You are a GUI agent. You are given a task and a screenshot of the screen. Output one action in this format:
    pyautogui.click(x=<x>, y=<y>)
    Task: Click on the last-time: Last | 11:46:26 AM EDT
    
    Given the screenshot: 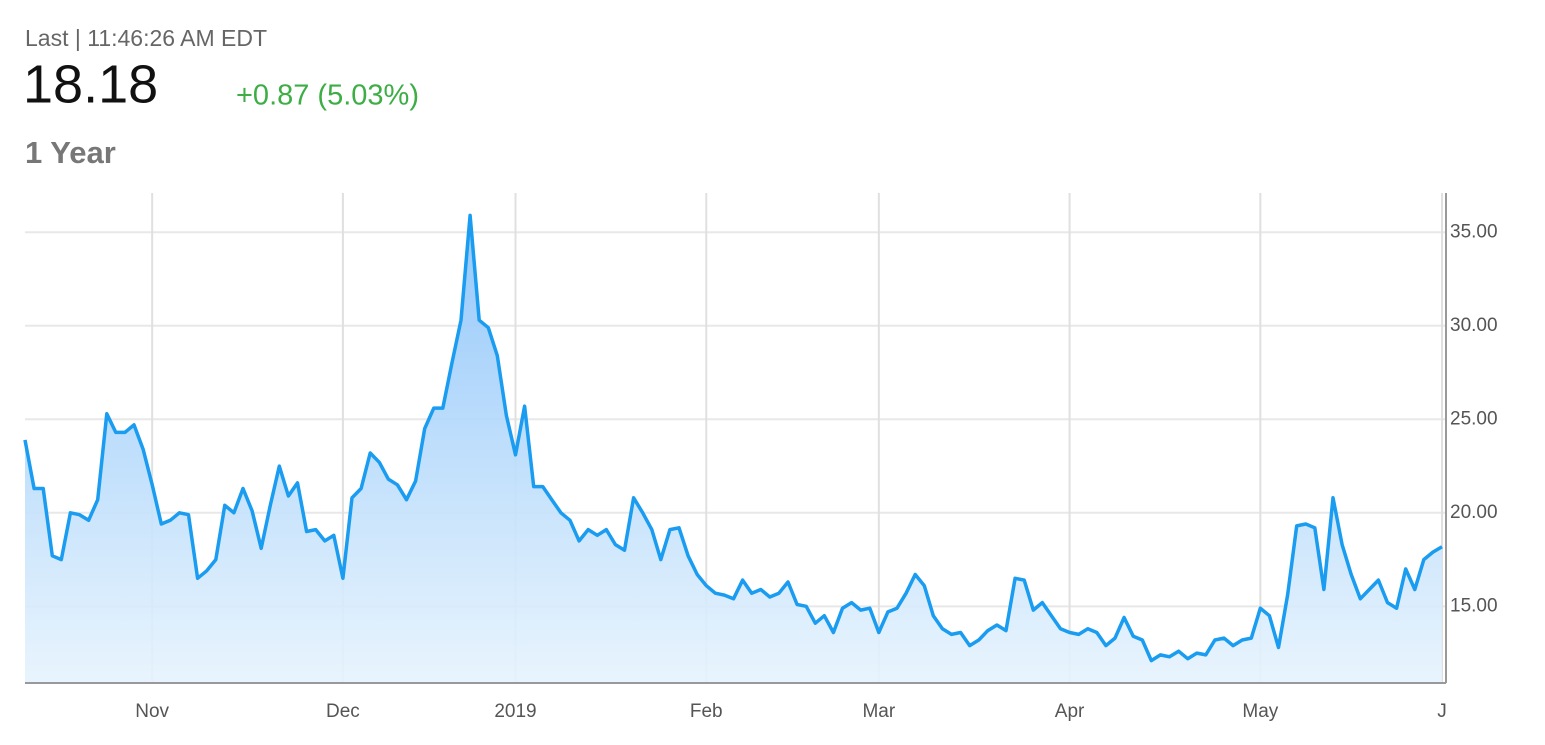 What is the action you would take?
    pyautogui.click(x=146, y=38)
    